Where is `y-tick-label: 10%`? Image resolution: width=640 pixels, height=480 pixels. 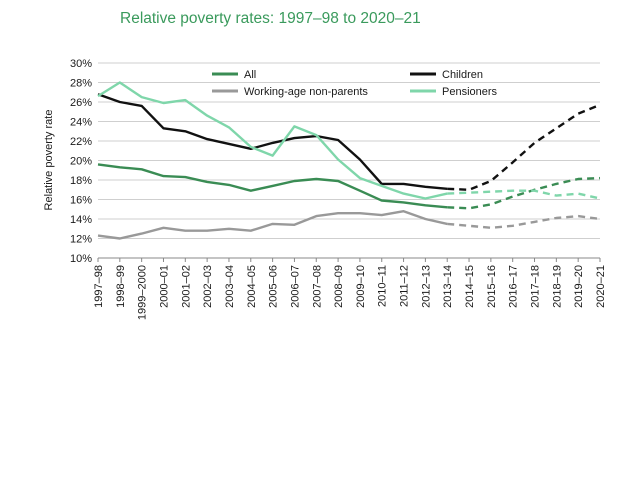
y-tick-label: 10% is located at coordinates (81, 259).